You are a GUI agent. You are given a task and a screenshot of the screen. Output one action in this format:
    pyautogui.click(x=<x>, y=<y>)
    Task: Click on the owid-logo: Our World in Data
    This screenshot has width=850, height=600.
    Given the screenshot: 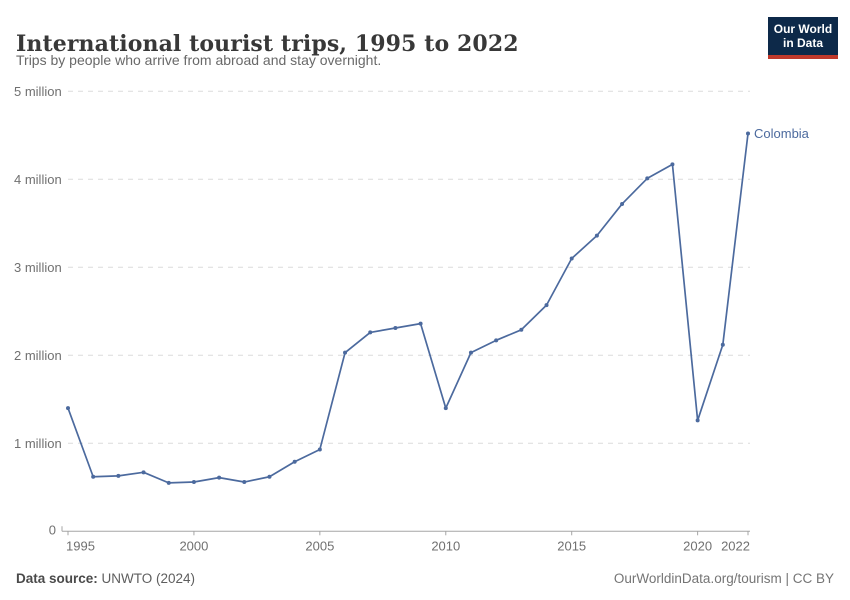 What is the action you would take?
    pyautogui.click(x=803, y=38)
    